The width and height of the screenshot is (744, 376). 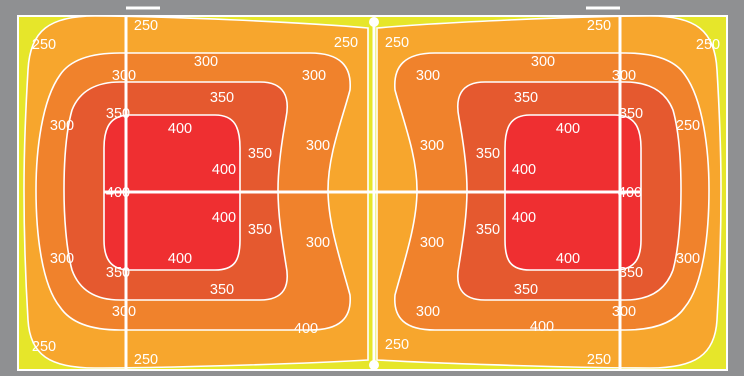 What do you see at coordinates (374, 365) in the screenshot?
I see `bottom-post-marker` at bounding box center [374, 365].